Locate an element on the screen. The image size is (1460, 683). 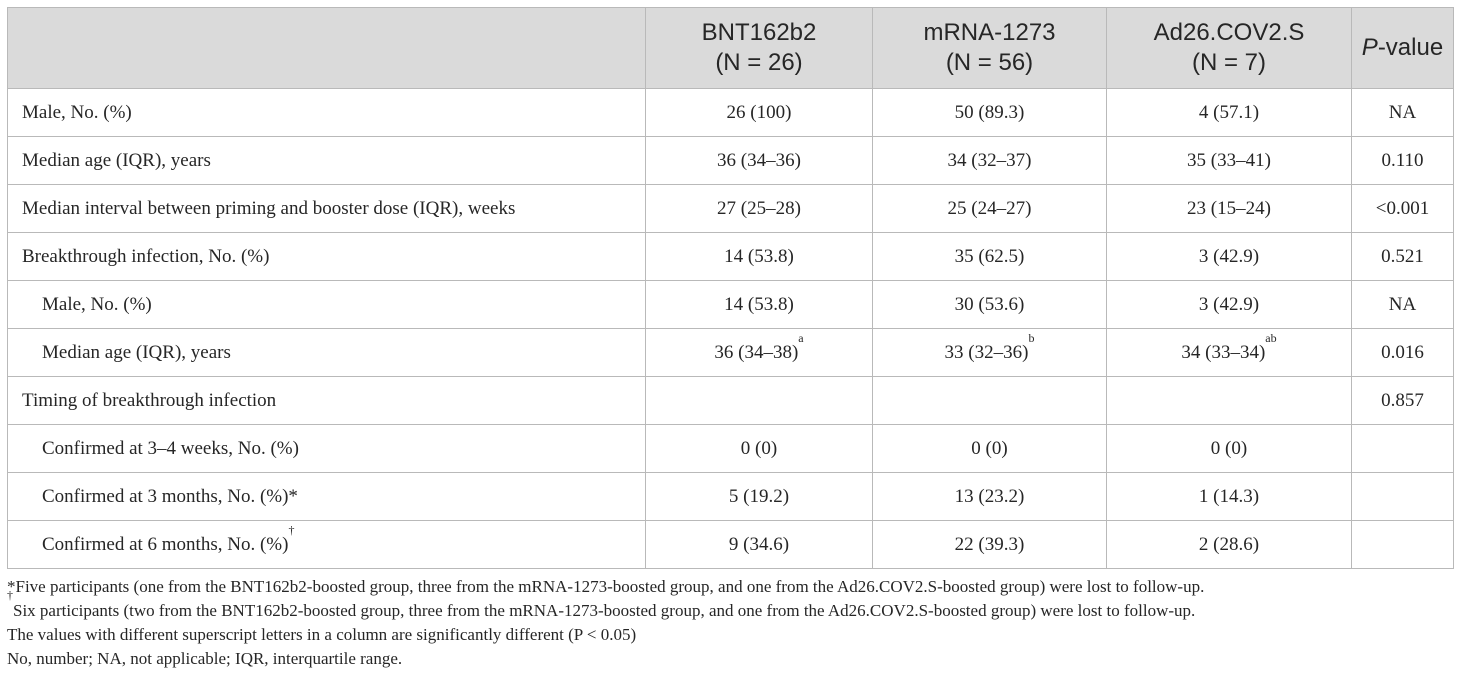
cell-value: 33 (32–36) is located at coordinates (986, 352).